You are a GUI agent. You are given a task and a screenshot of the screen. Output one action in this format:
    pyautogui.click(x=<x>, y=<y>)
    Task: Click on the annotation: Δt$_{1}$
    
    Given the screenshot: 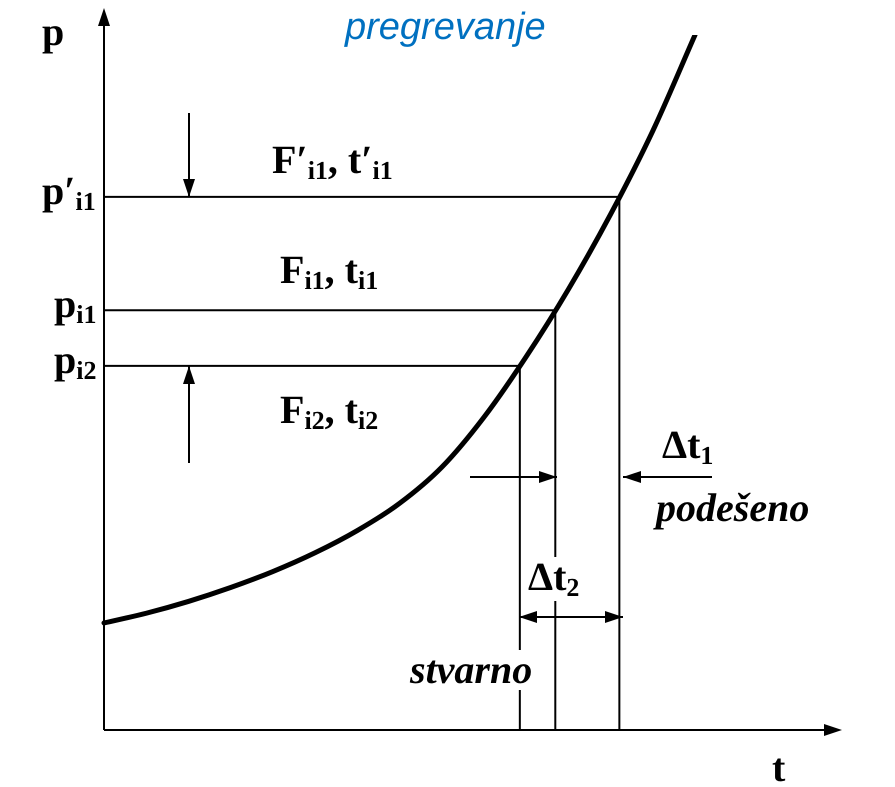 What is the action you would take?
    pyautogui.click(x=688, y=446)
    